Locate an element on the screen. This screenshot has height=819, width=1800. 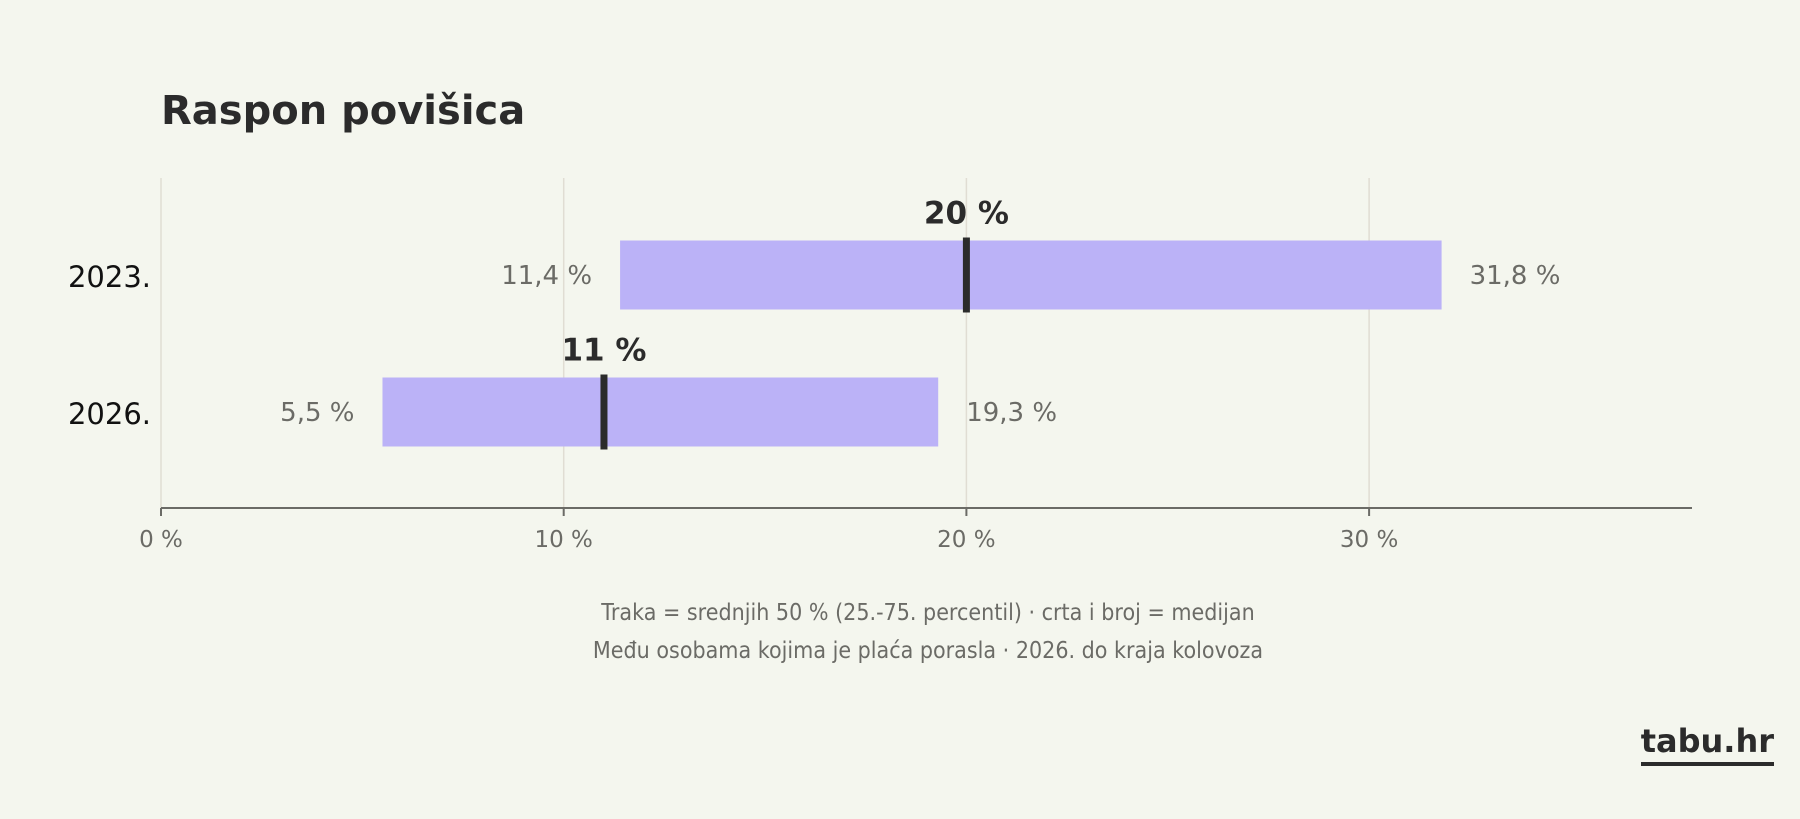
row-label-2023: 2023. is located at coordinates (109, 277).